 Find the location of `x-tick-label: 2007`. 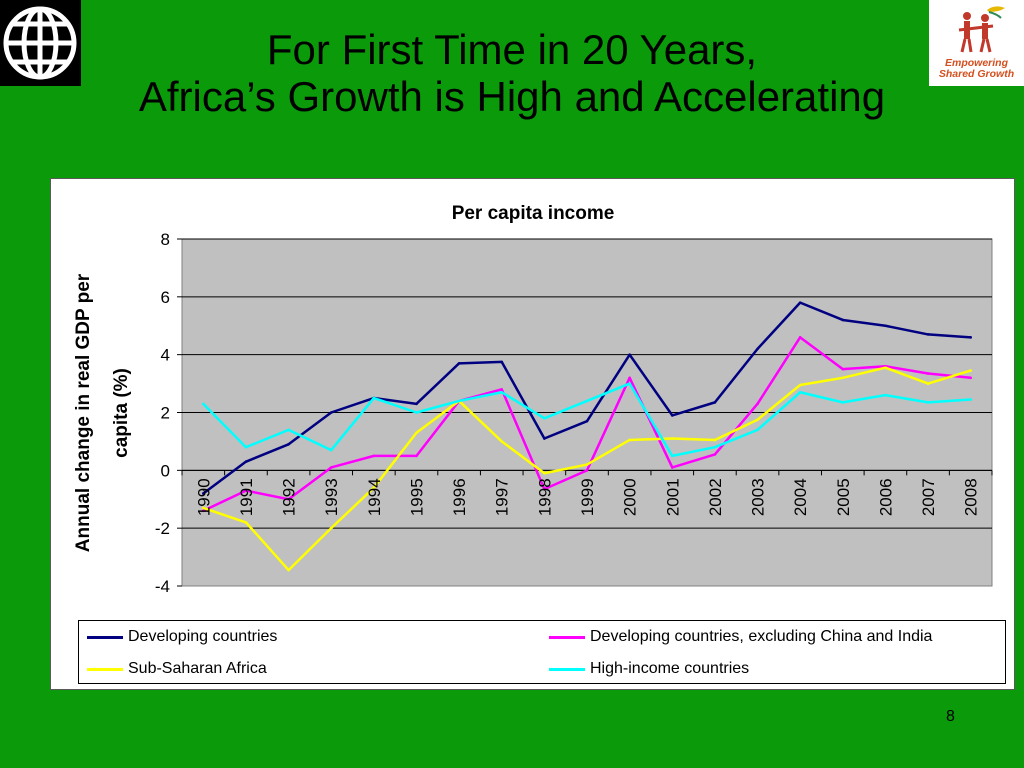

x-tick-label: 2007 is located at coordinates (928, 497).